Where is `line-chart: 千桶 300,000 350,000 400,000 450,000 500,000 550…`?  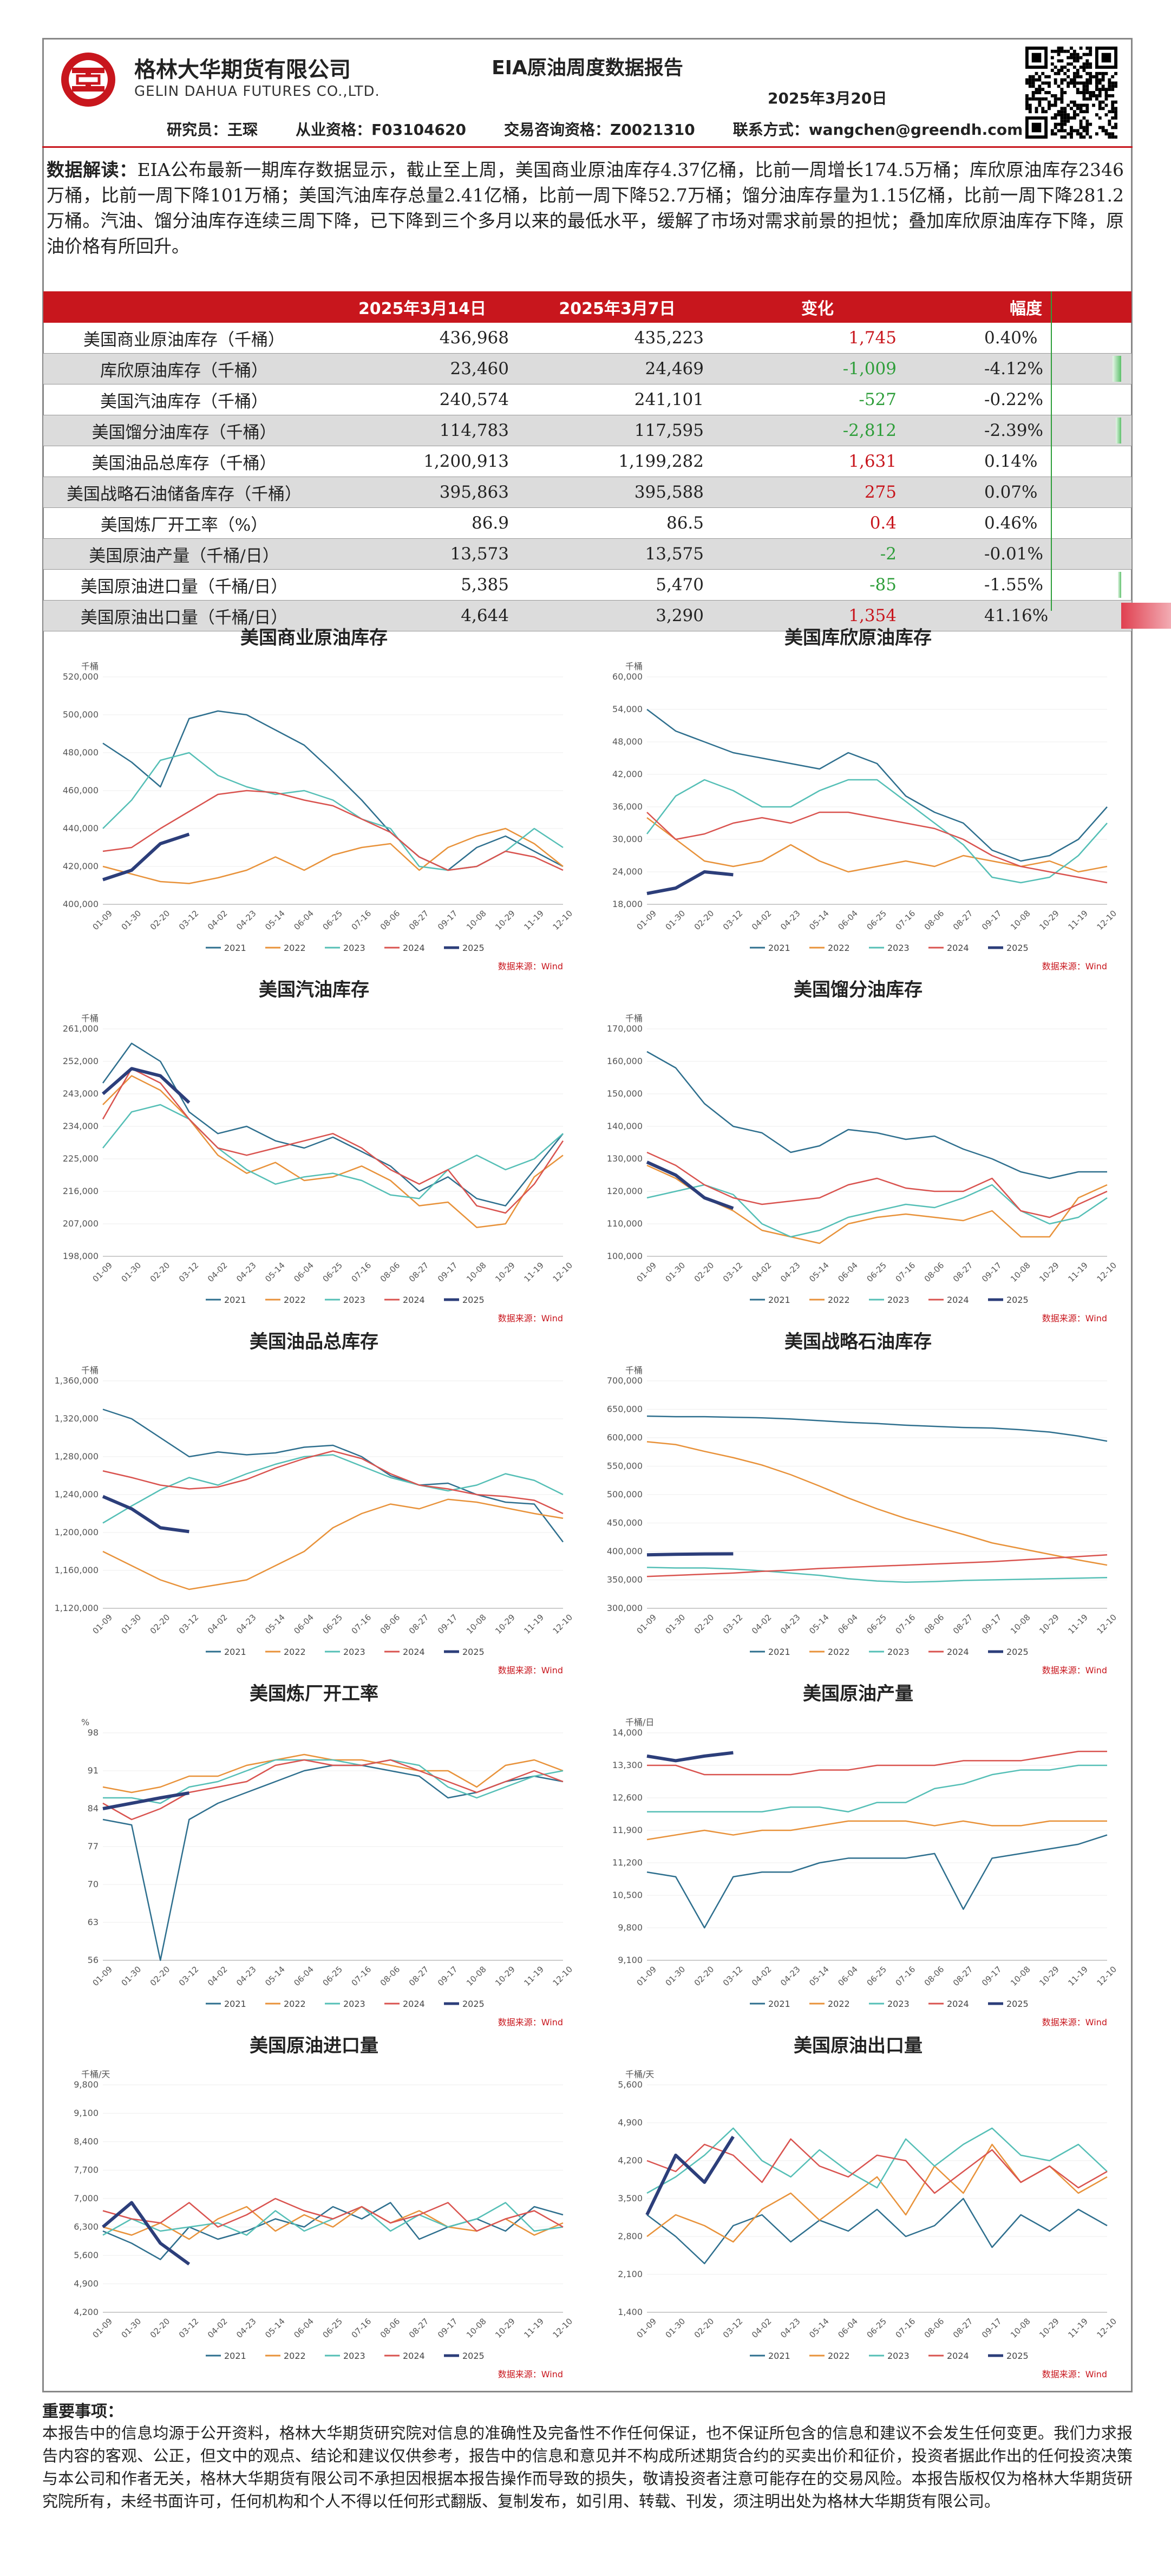
line-chart: 千桶 300,000 350,000 400,000 450,000 500,000 550… is located at coordinates (863, 1520).